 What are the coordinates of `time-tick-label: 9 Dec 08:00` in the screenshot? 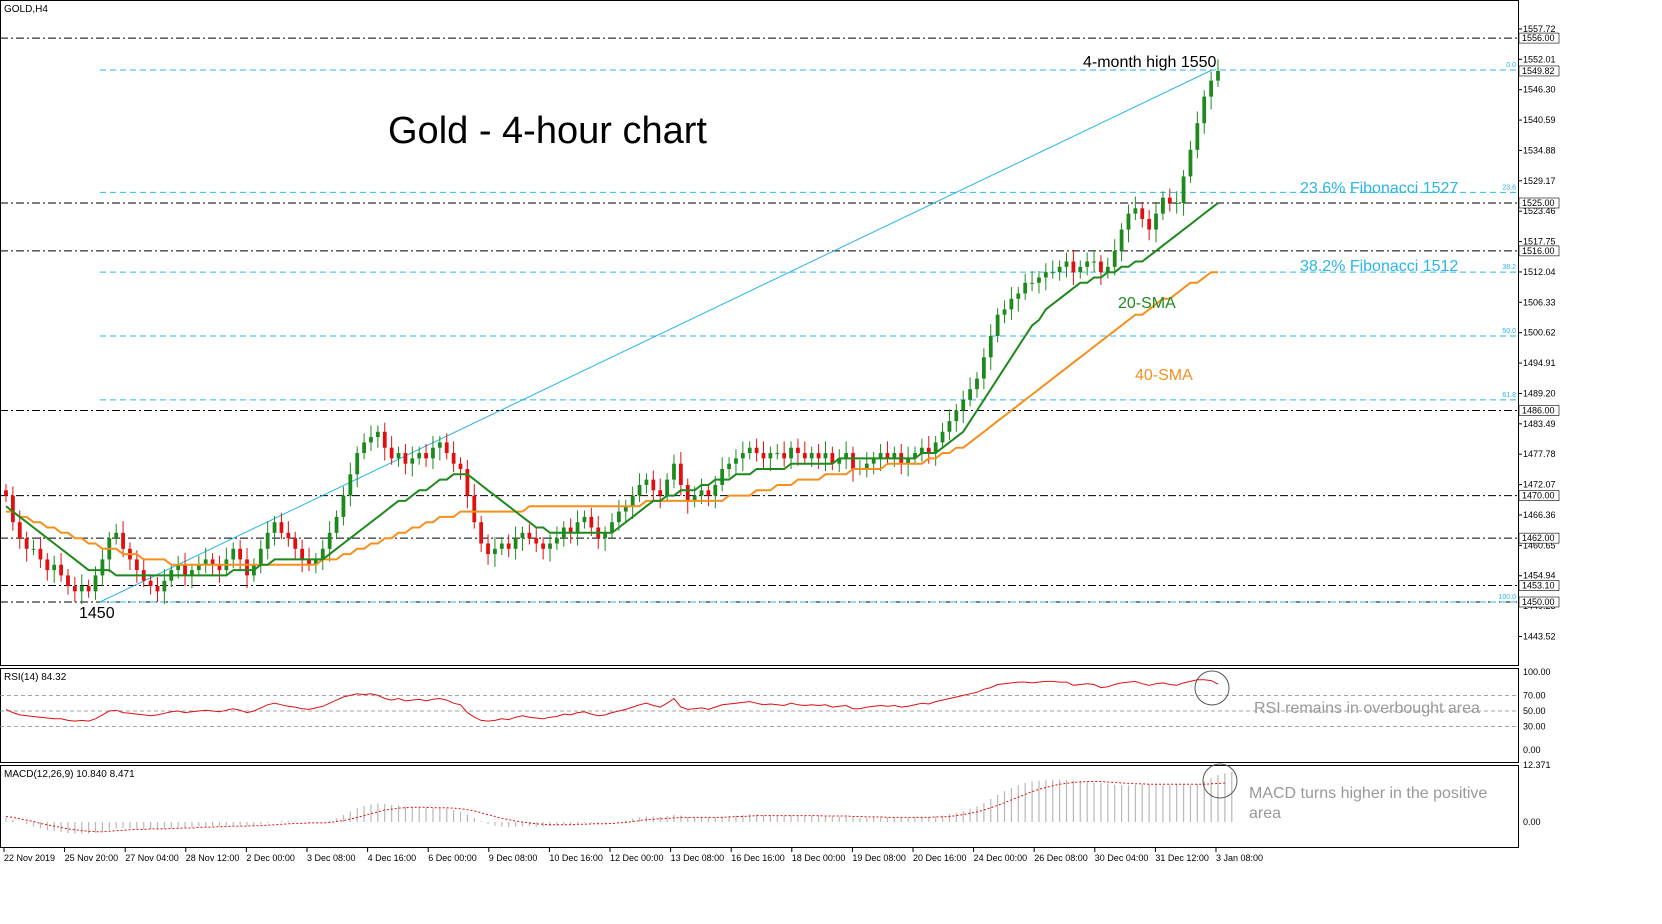 It's located at (513, 858).